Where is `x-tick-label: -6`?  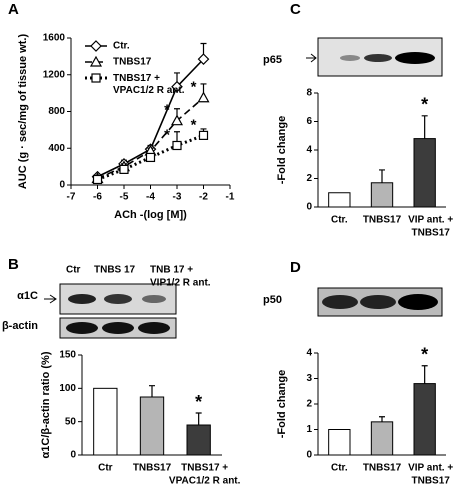
x-tick-label: -6 is located at coordinates (97, 197).